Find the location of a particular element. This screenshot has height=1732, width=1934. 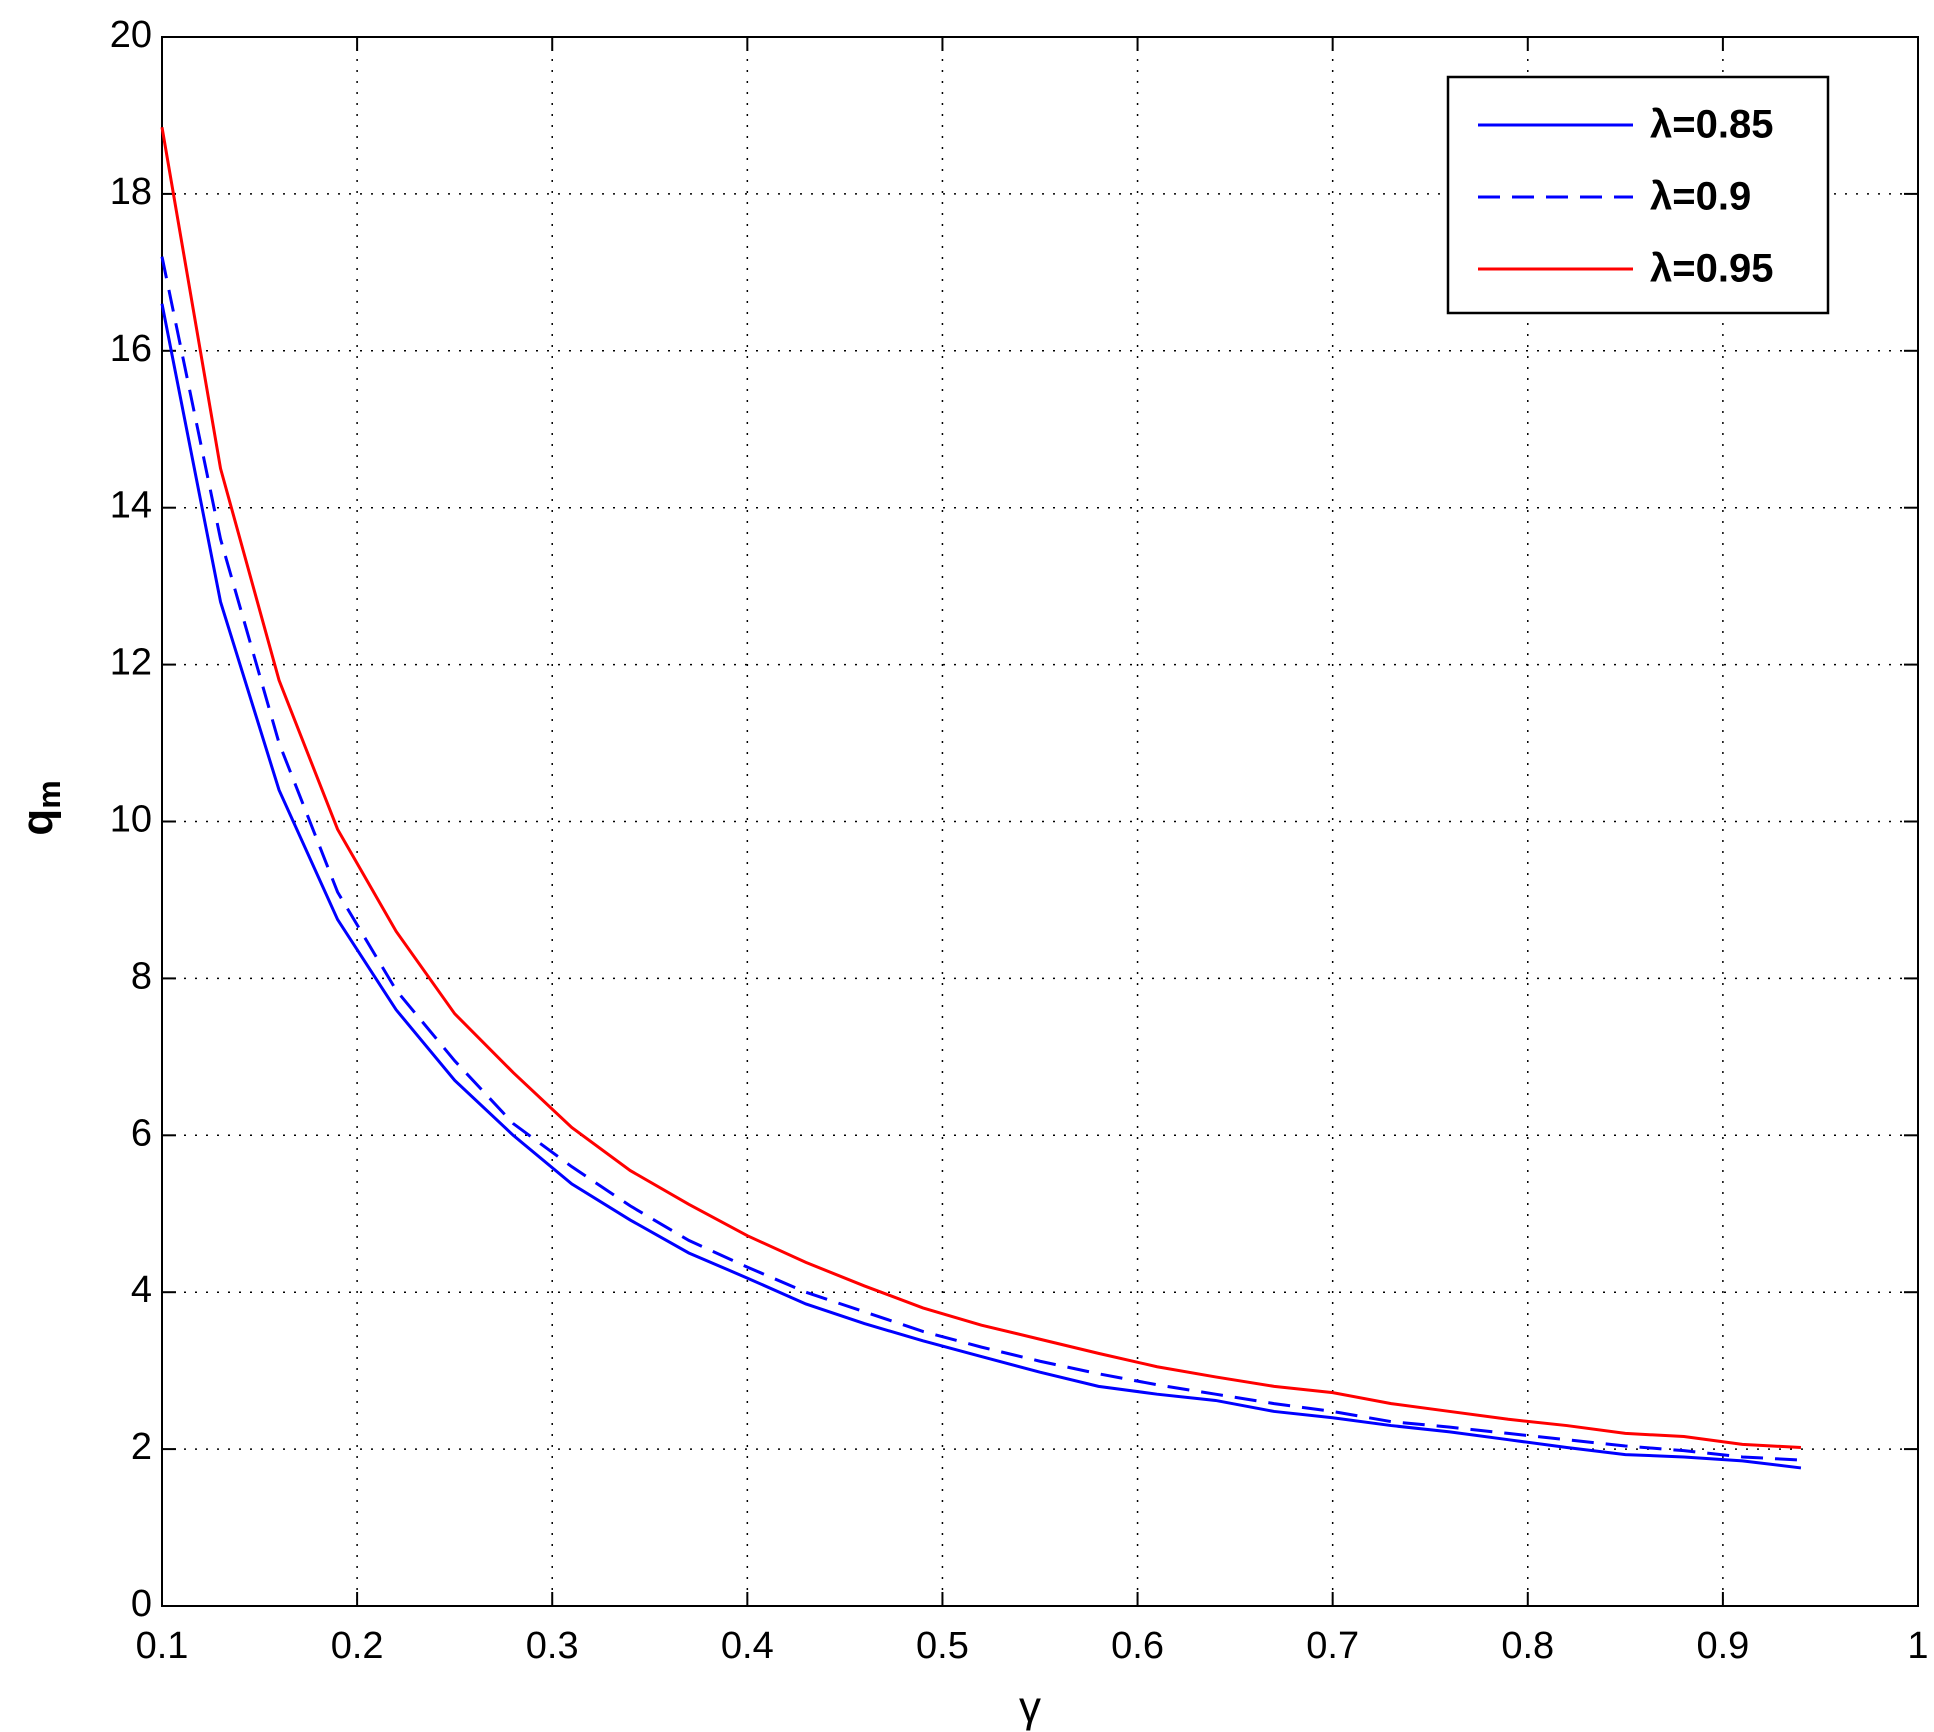

x-axis-label: γ is located at coordinates (1030, 1707).